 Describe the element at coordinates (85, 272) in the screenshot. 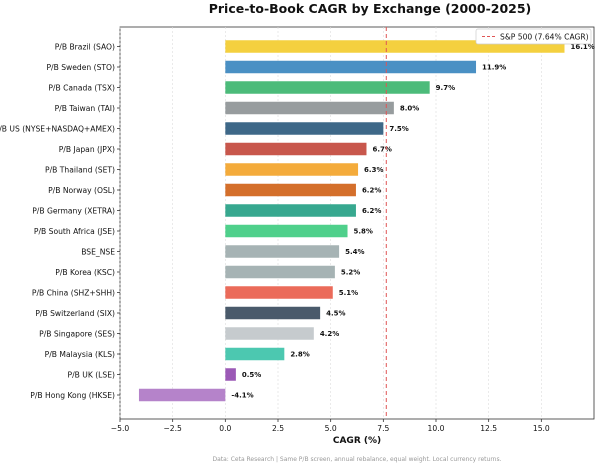

I see `category-label: P/B Korea (KSC)` at that location.